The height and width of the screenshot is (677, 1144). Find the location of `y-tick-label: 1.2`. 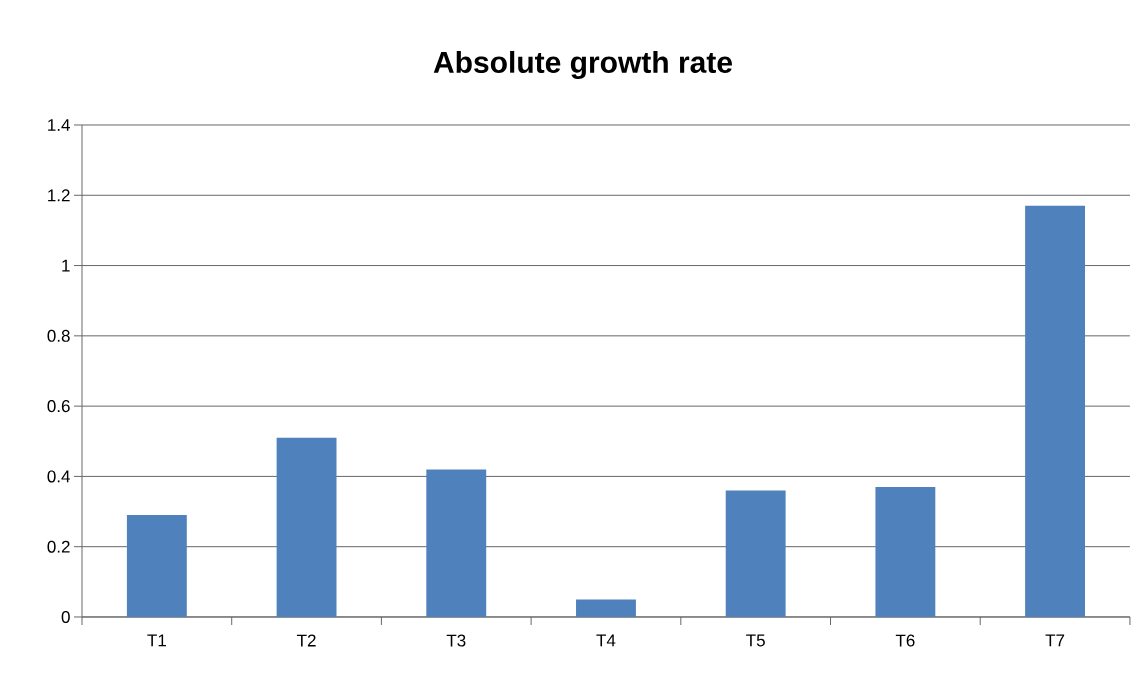

y-tick-label: 1.2 is located at coordinates (59, 195).